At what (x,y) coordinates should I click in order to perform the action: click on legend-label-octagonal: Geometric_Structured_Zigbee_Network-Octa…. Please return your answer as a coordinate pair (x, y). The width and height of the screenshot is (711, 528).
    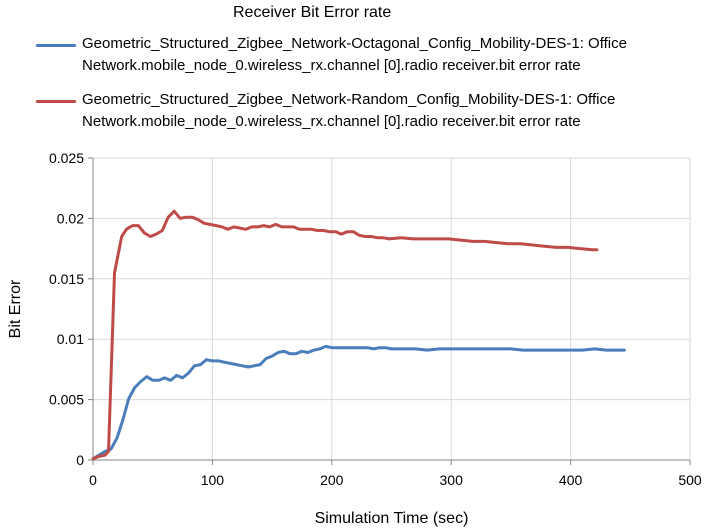
    Looking at the image, I should click on (354, 54).